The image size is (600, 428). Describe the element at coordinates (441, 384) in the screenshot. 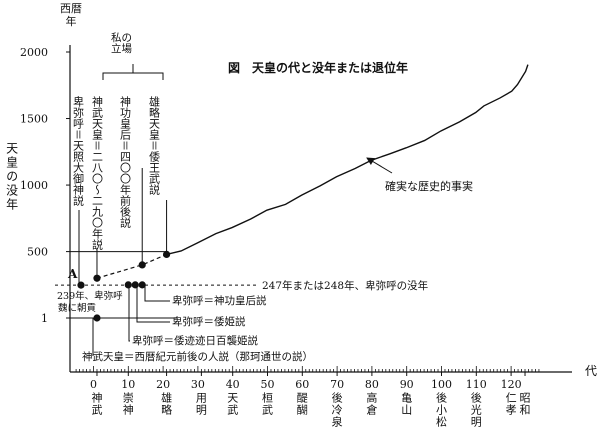

I see `x-tick-label: 100` at that location.